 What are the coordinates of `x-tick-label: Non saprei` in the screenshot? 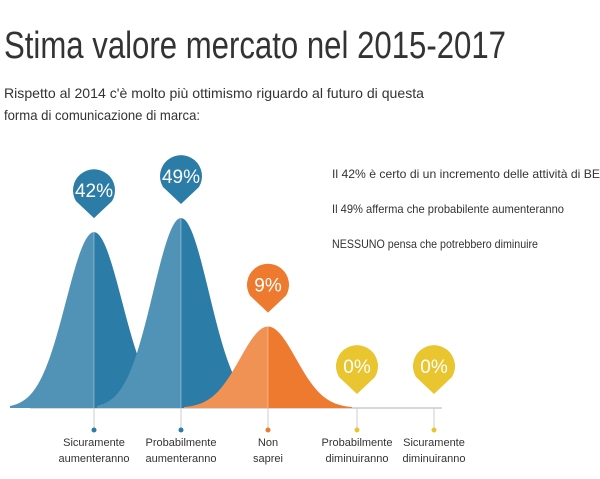 It's located at (268, 451).